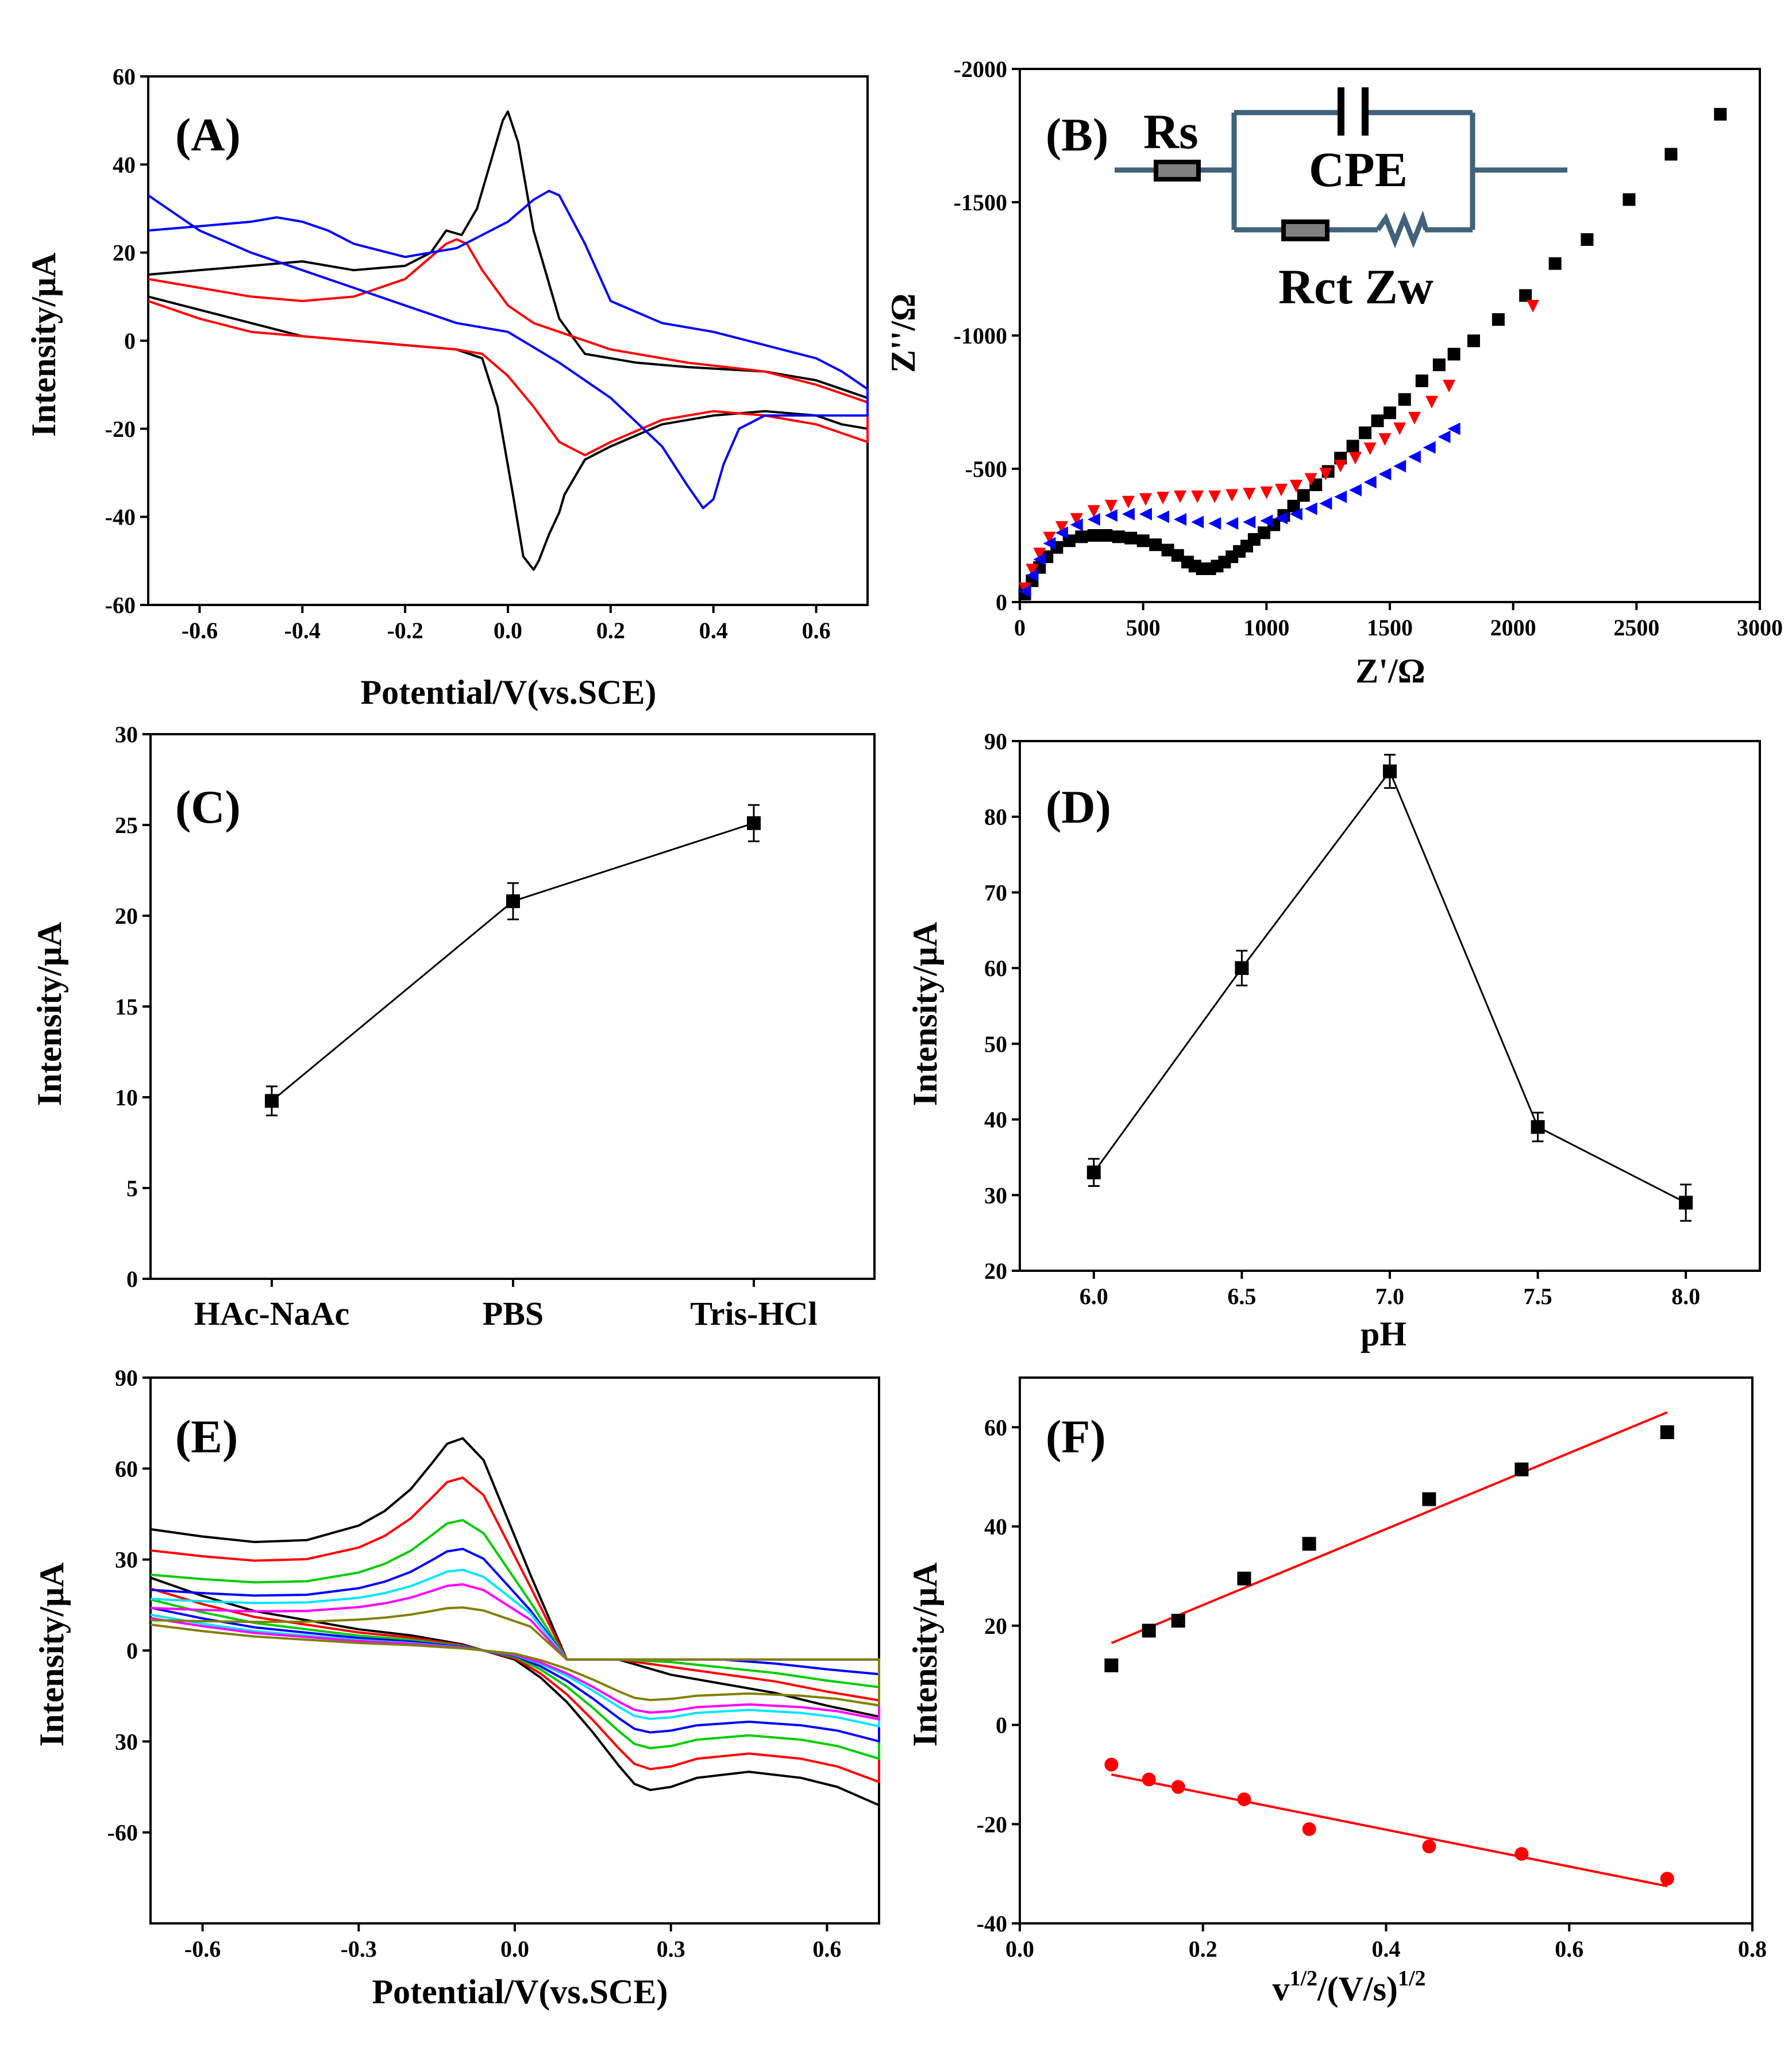 The width and height of the screenshot is (1792, 2067). What do you see at coordinates (124, 165) in the screenshot?
I see `panel-a-y-tick-label: 40` at bounding box center [124, 165].